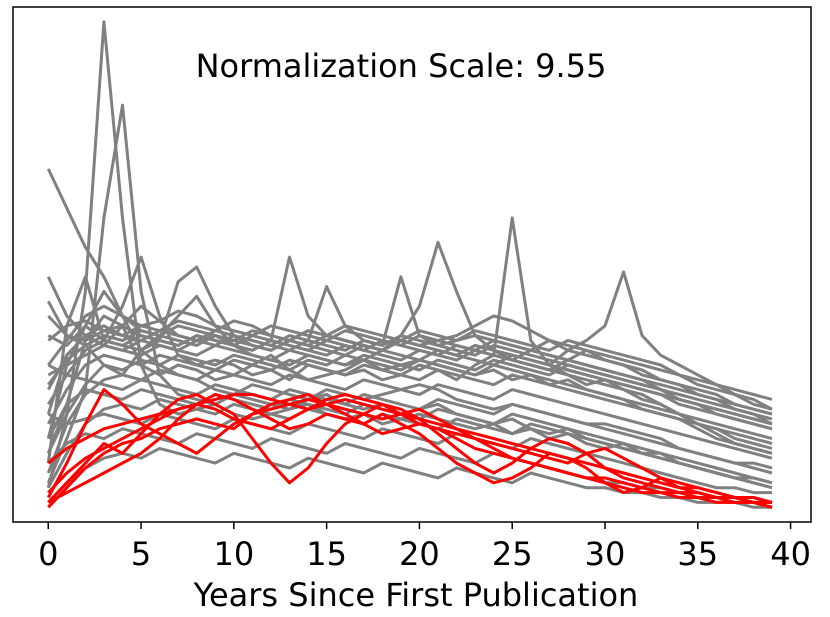 The height and width of the screenshot is (617, 830). What do you see at coordinates (326, 554) in the screenshot?
I see `x-tick-label-3: 15` at bounding box center [326, 554].